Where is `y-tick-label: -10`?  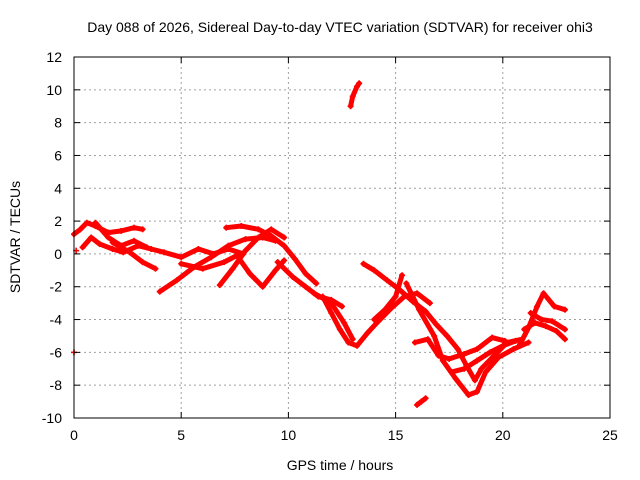 y-tick-label: -10 is located at coordinates (52, 418).